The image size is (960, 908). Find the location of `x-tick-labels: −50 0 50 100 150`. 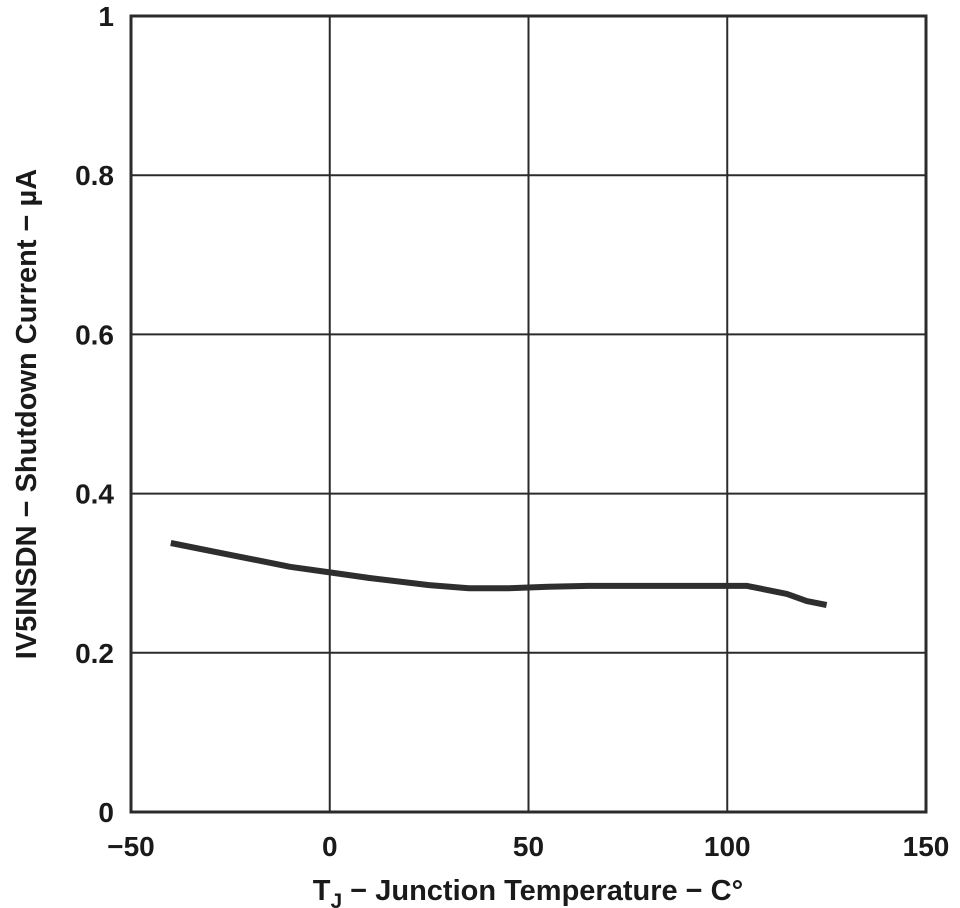

x-tick-labels: −50 0 50 100 150 is located at coordinates (528, 846).